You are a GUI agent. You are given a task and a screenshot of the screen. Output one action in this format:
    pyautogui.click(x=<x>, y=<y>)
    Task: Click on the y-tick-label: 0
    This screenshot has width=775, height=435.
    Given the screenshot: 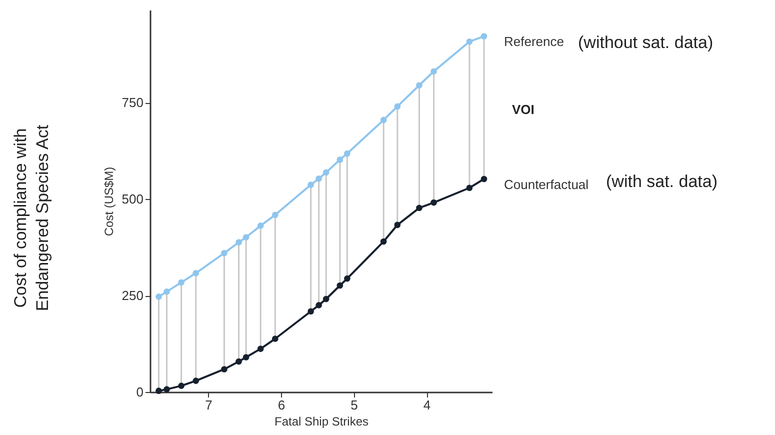 What is the action you would take?
    pyautogui.click(x=140, y=392)
    